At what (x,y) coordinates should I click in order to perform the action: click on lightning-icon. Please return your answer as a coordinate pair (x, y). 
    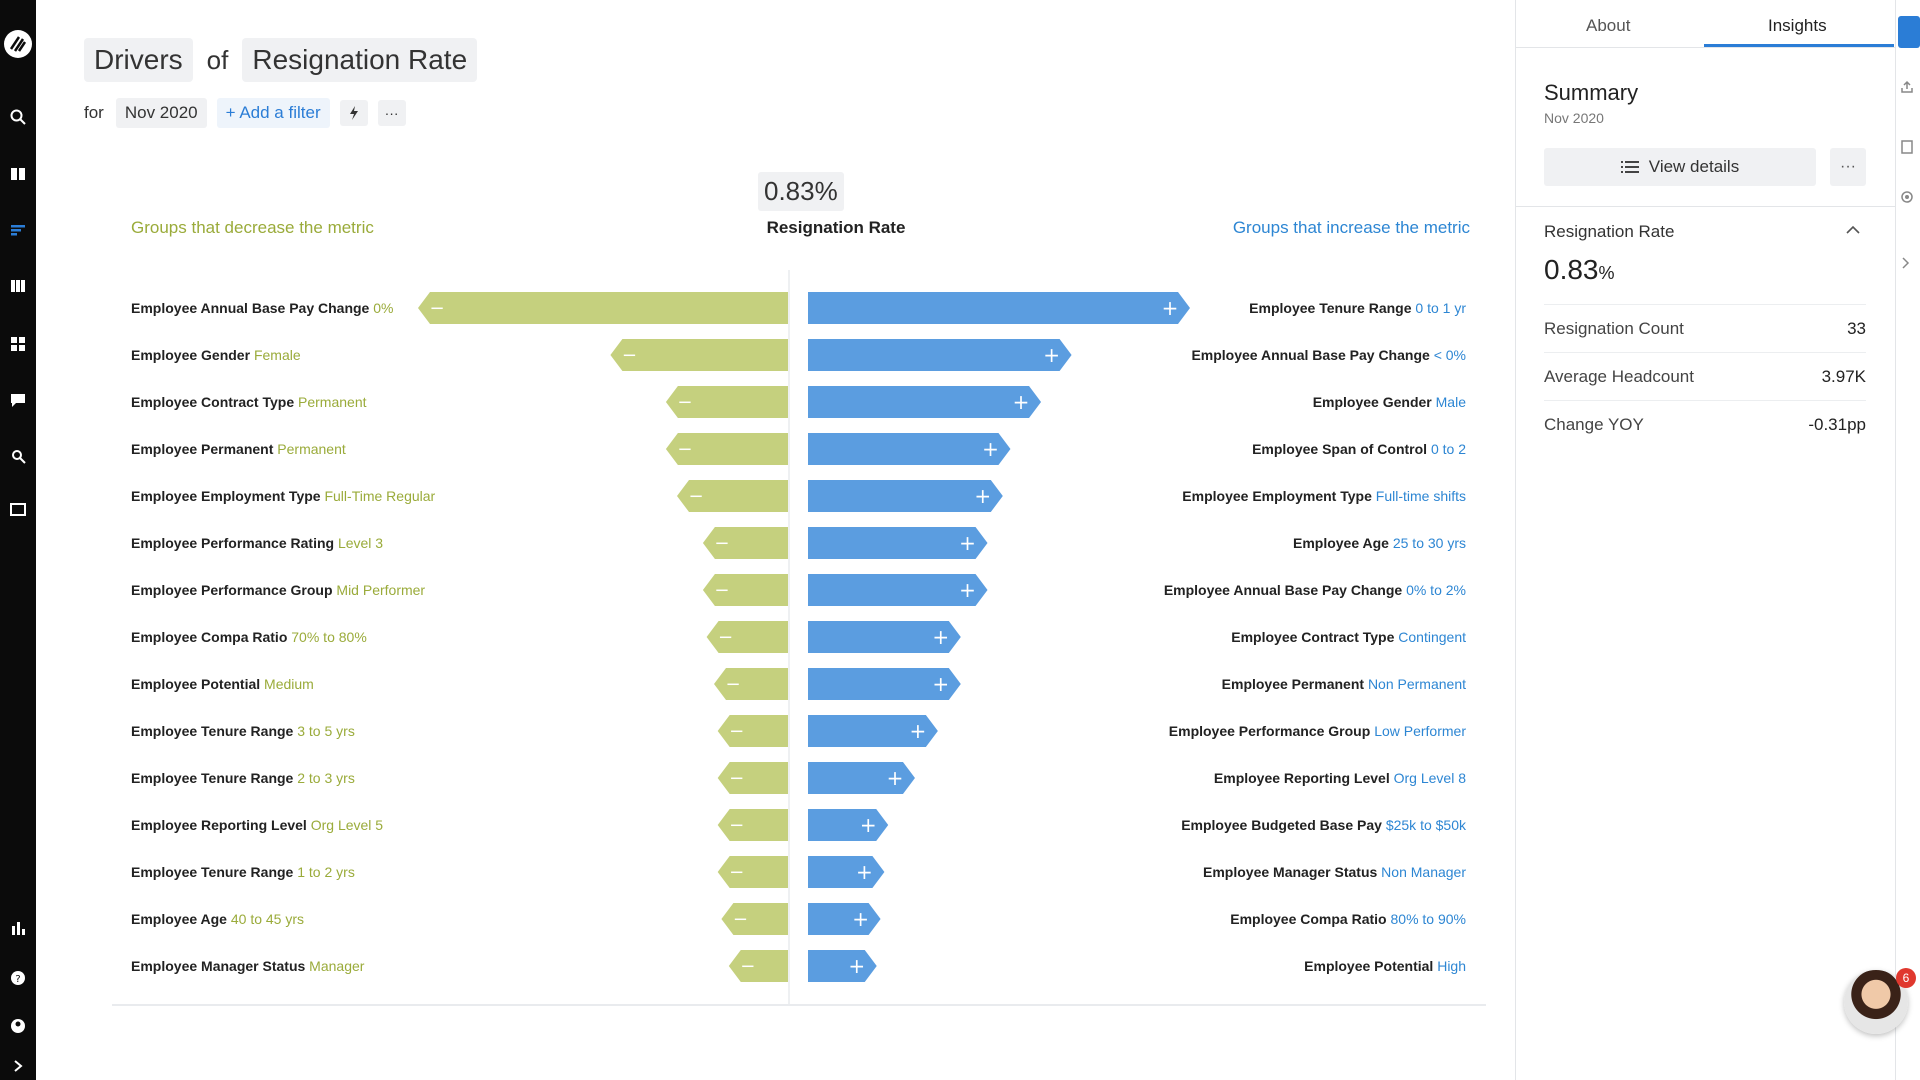
    Looking at the image, I should click on (353, 113).